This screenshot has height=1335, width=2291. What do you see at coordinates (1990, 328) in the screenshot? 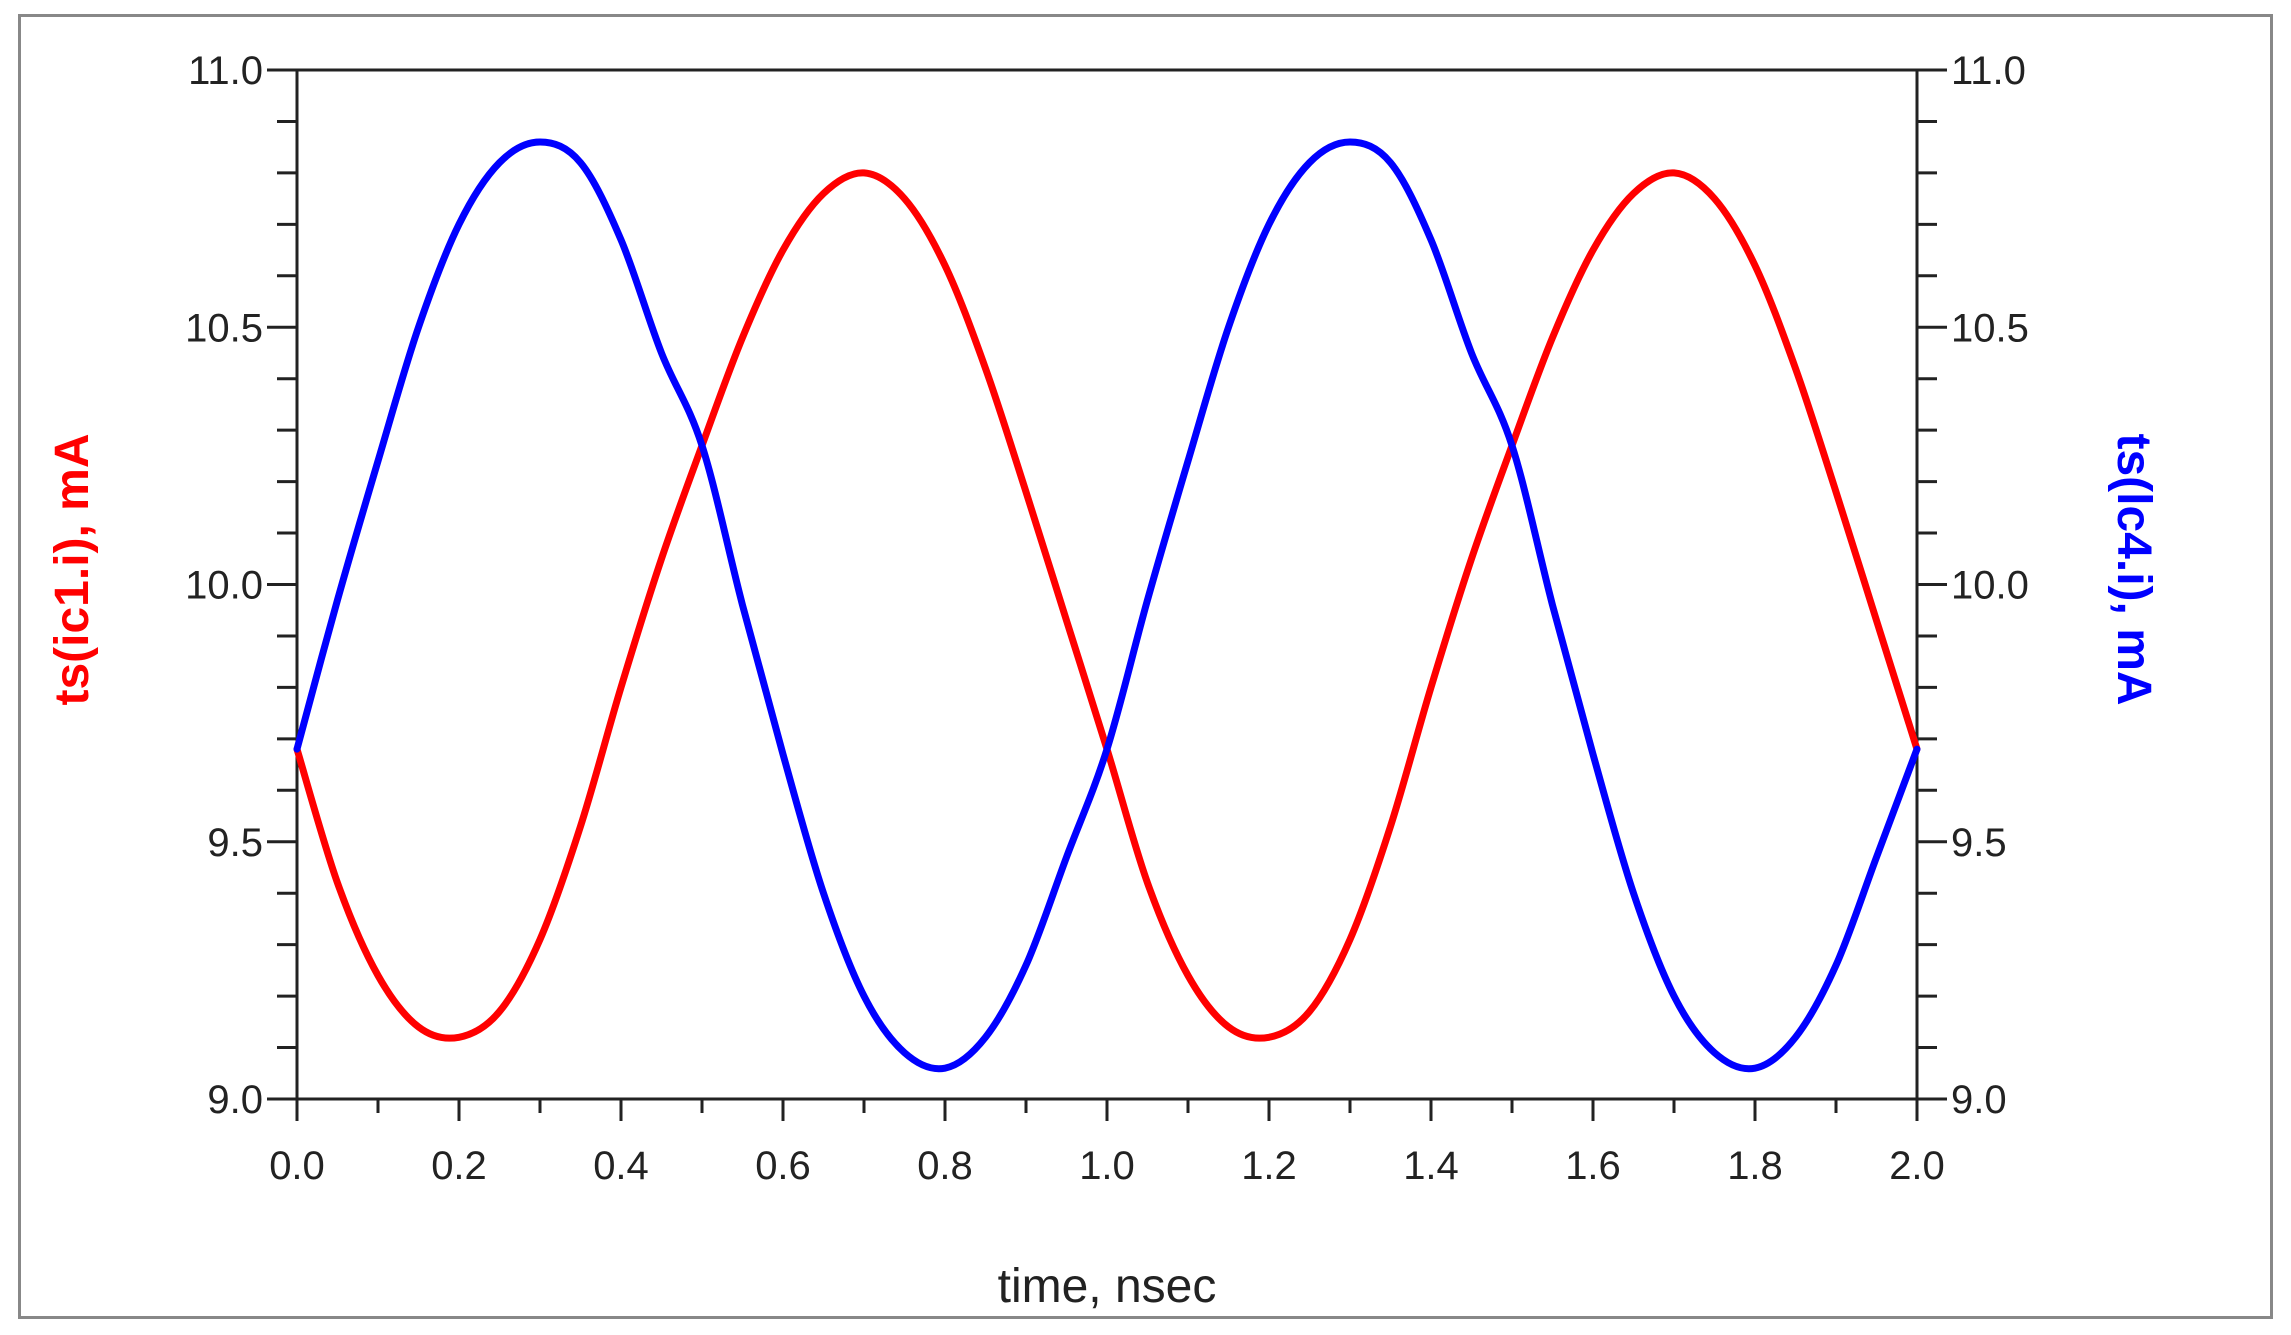
I see `right-y-tick-label: 10.5` at bounding box center [1990, 328].